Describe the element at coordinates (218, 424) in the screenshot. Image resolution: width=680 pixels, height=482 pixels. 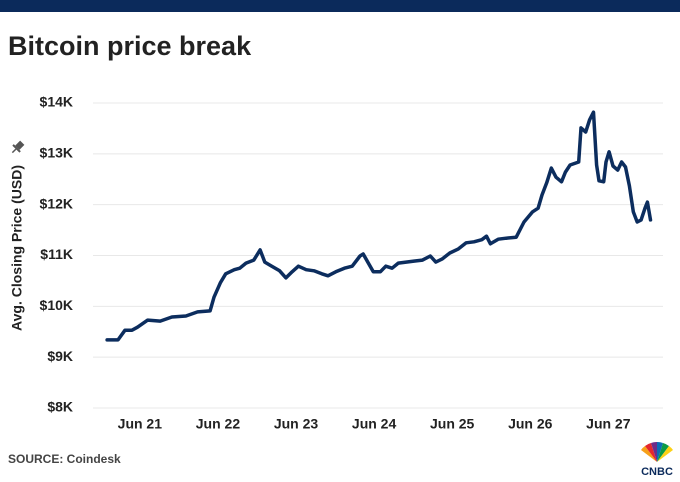
I see `x-tick-label: Jun 22` at that location.